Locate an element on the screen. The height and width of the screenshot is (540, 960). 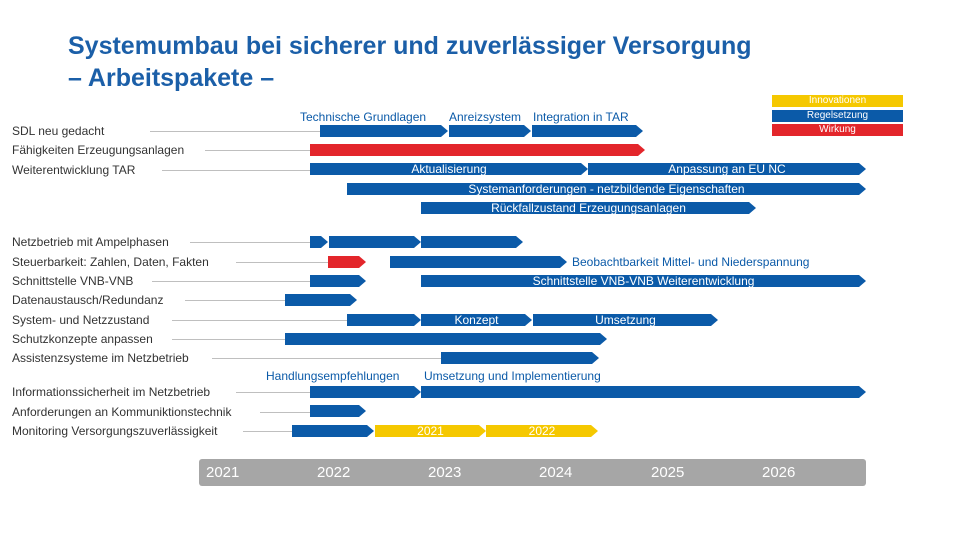
annotation-integration-tar: Integration in TAR is located at coordinates (581, 117).